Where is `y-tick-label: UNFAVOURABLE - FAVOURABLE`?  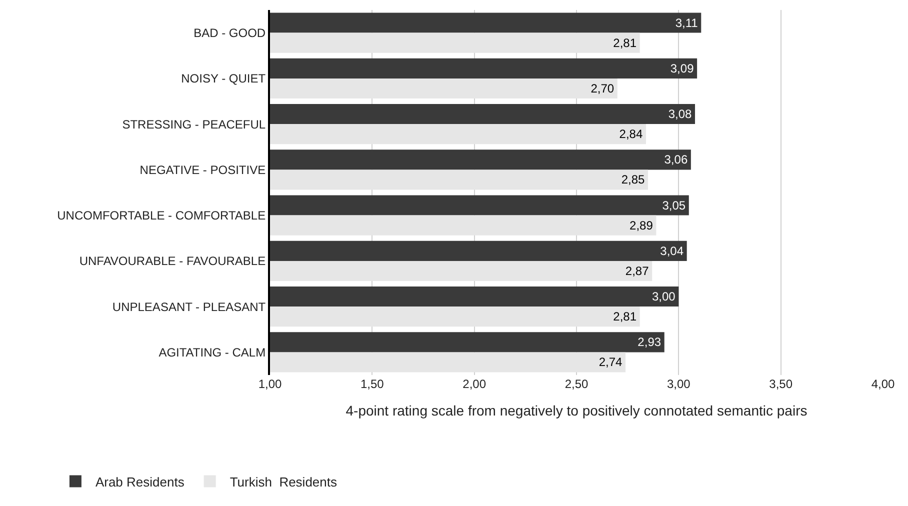 y-tick-label: UNFAVOURABLE - FAVOURABLE is located at coordinates (172, 261).